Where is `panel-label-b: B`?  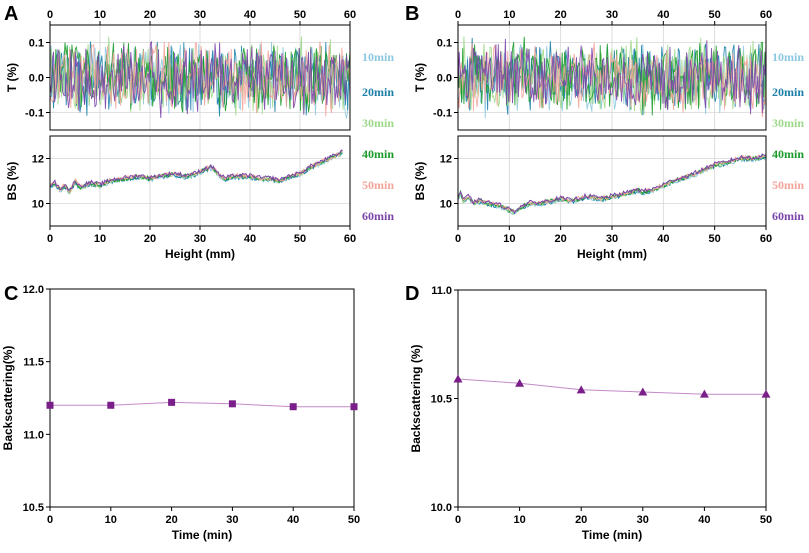 panel-label-b: B is located at coordinates (412, 14).